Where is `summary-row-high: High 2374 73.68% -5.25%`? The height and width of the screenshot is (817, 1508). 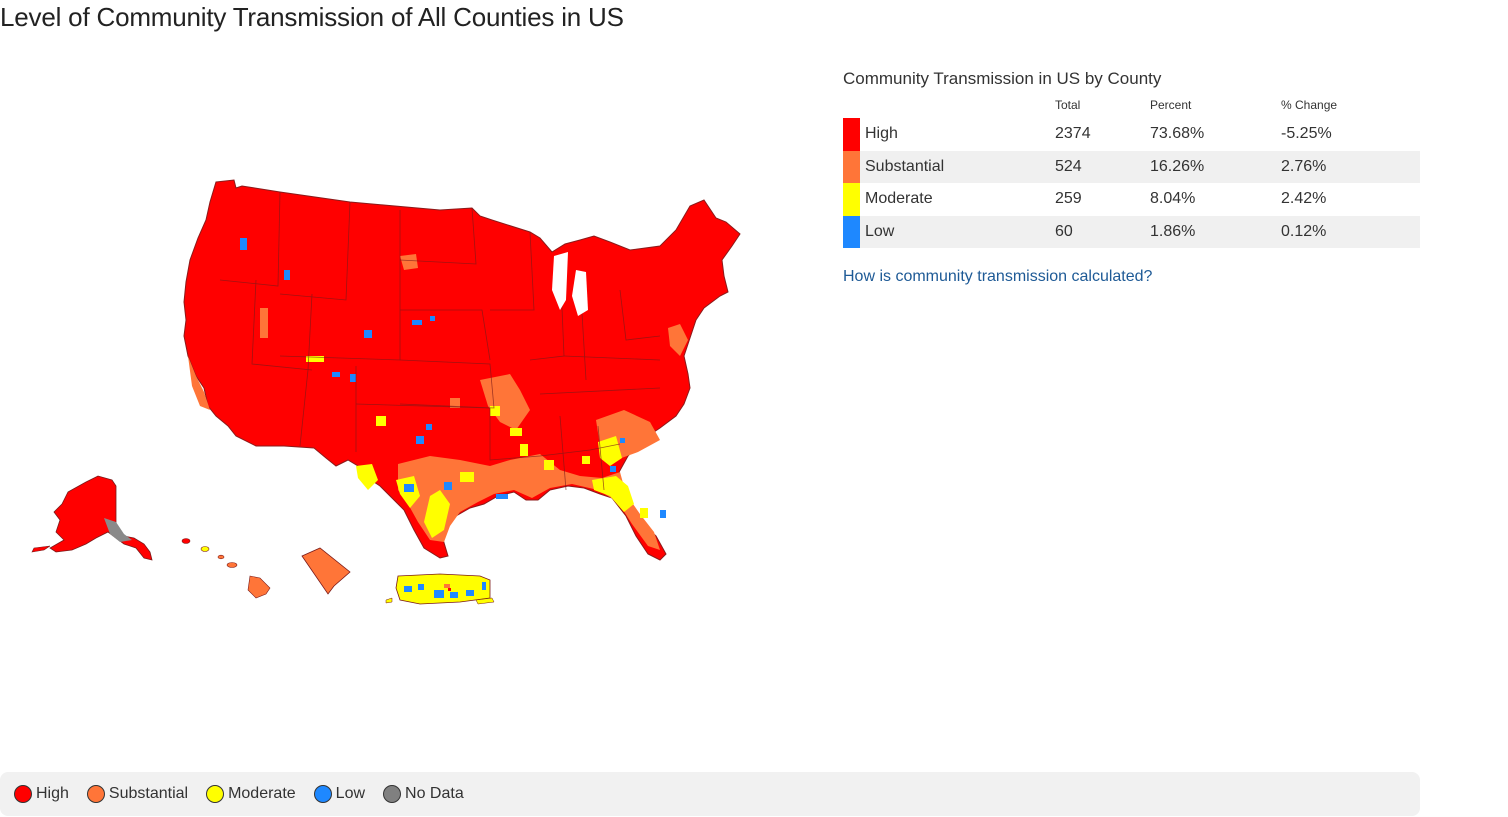 summary-row-high: High 2374 73.68% -5.25% is located at coordinates (1131, 134).